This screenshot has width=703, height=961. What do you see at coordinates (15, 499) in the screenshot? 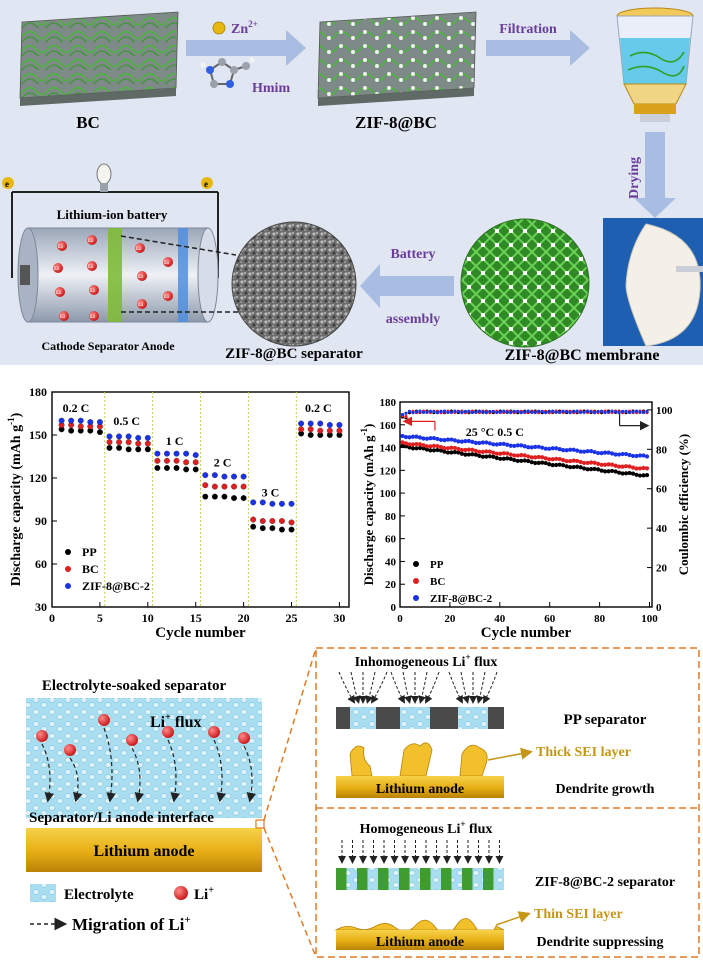
I see `chart1-ylabel: Discharge capacity (mAh g-1)` at bounding box center [15, 499].